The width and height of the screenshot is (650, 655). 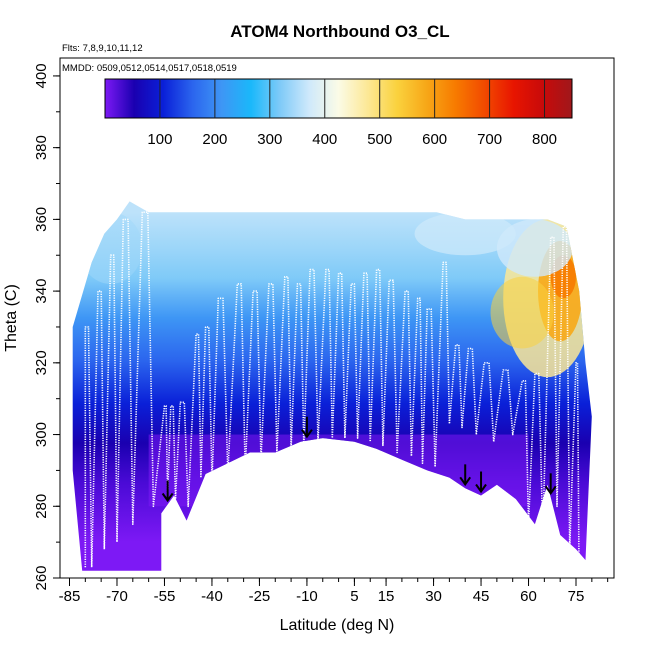 I want to click on x-tick-label: -40, so click(x=212, y=596).